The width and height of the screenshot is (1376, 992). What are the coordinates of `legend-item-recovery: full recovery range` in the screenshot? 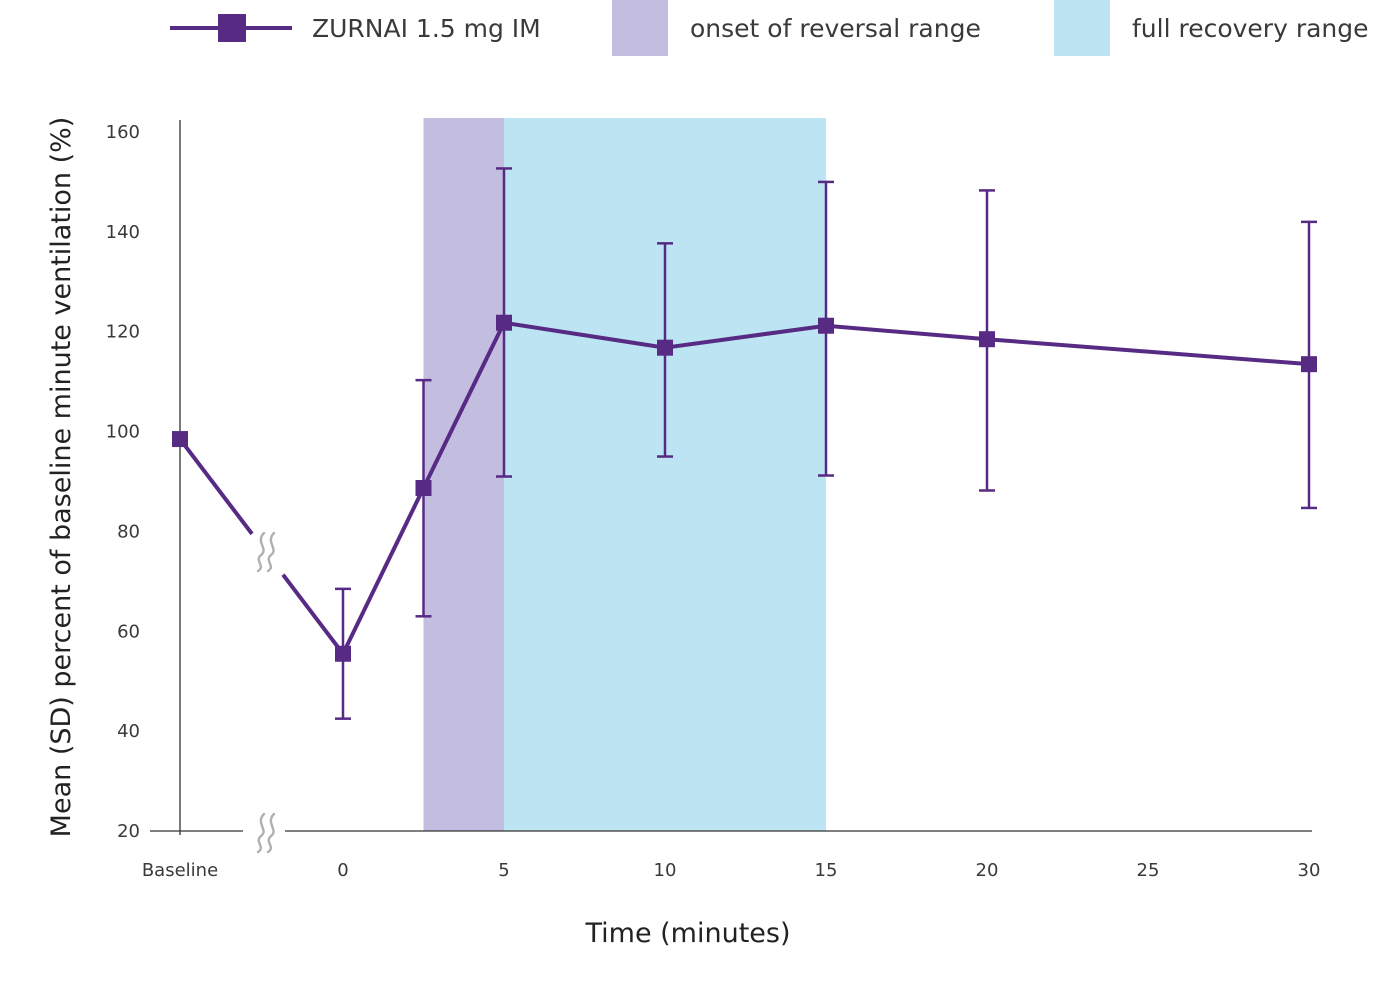 It's located at (1211, 28).